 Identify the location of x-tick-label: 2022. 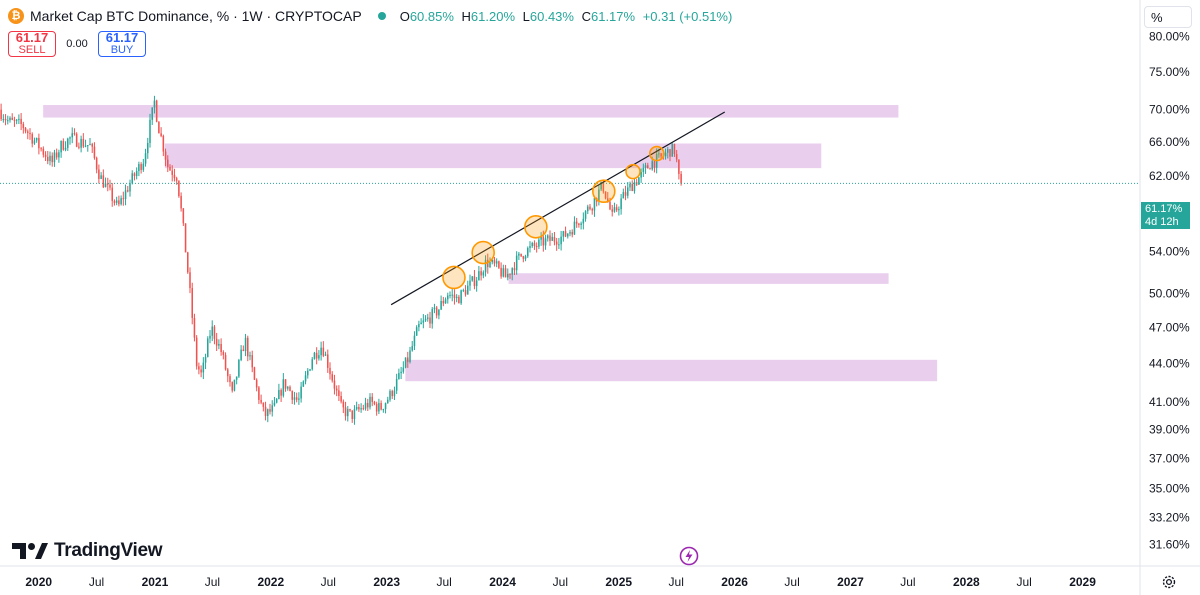
(270, 582).